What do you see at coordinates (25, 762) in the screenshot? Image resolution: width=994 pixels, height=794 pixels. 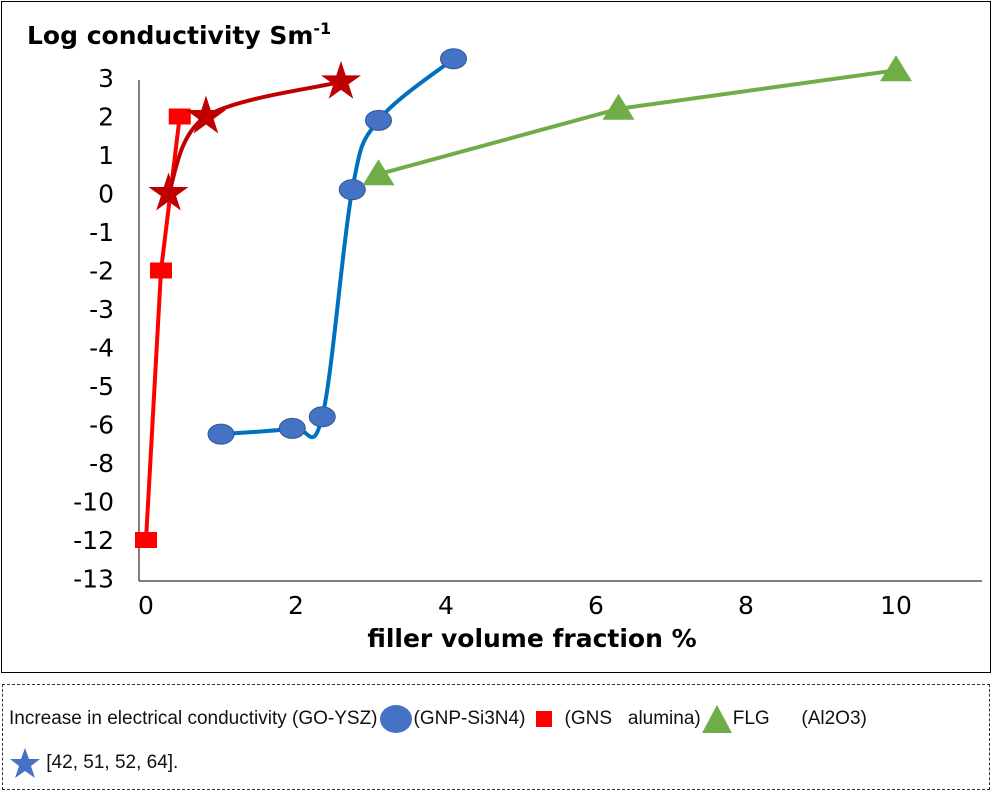 I see `star-icon` at bounding box center [25, 762].